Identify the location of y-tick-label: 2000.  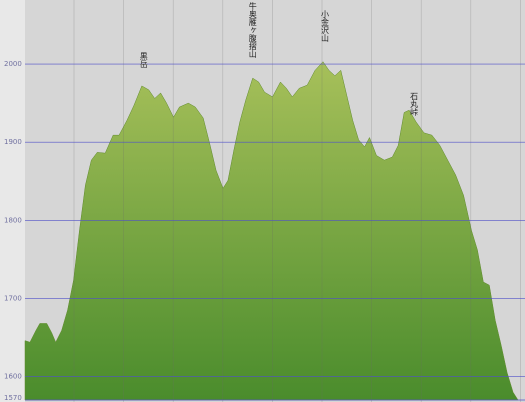
(13, 64).